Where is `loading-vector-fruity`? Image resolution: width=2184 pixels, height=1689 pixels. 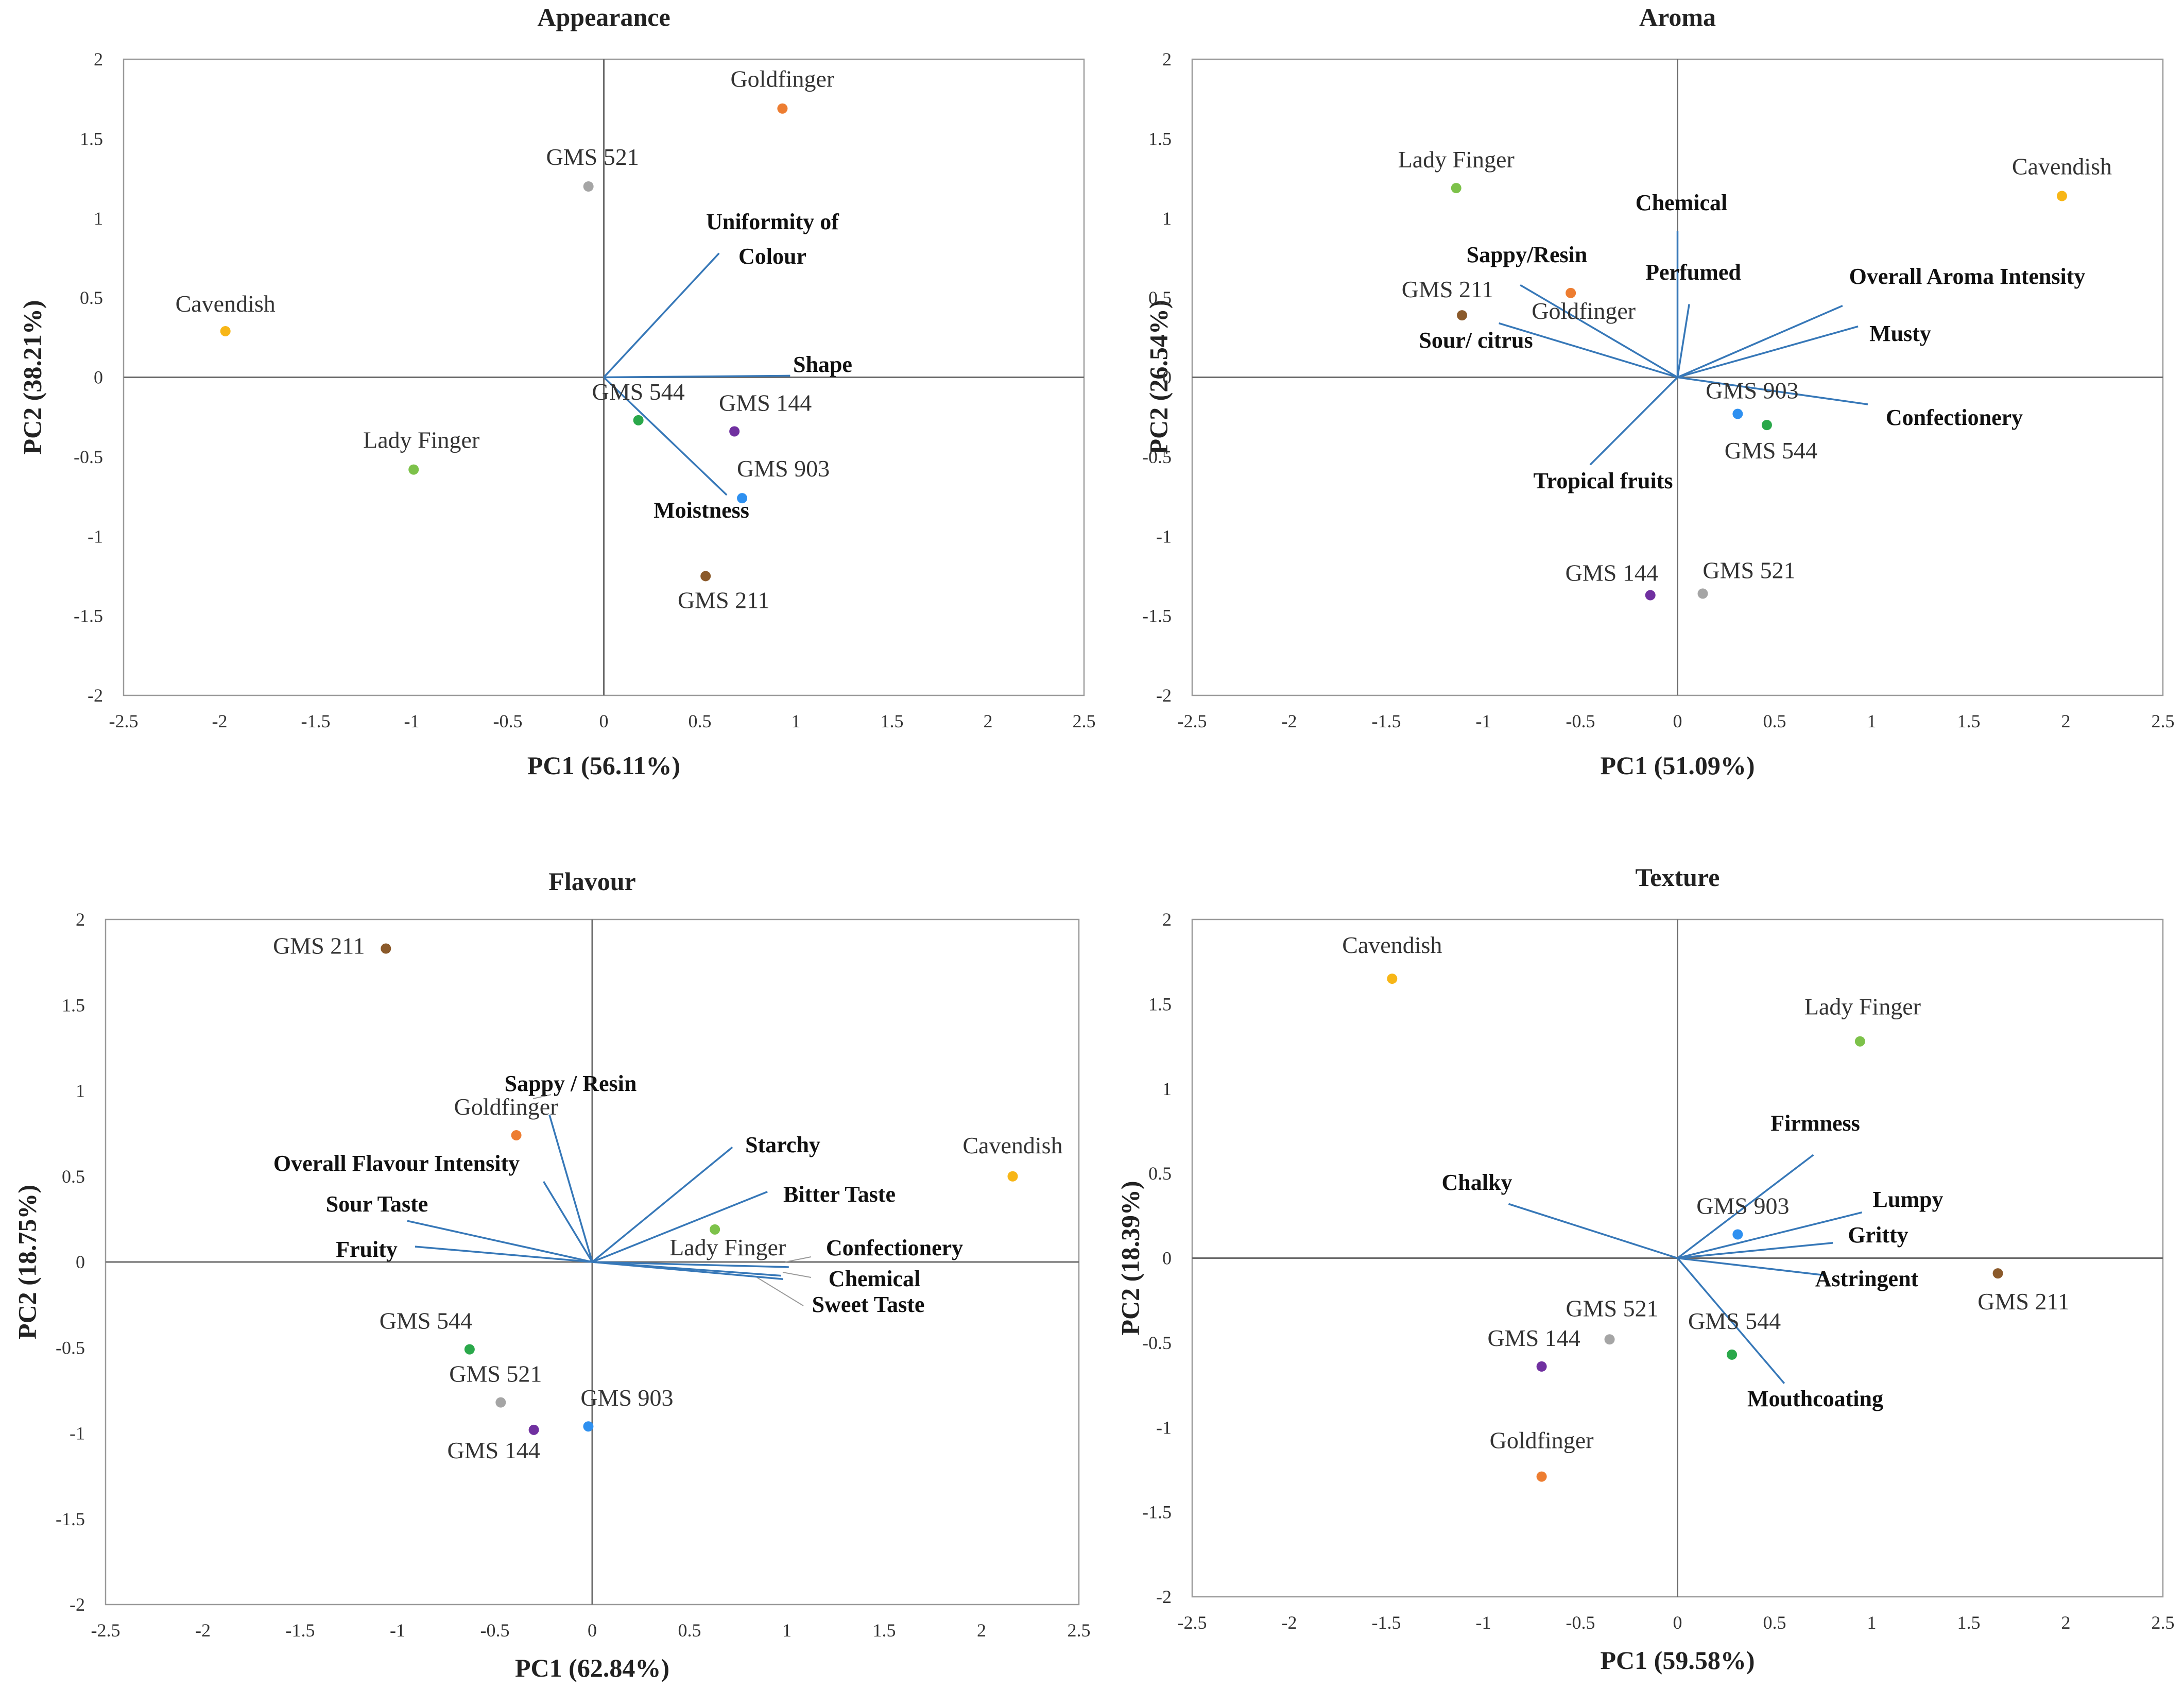
loading-vector-fruity is located at coordinates (504, 1255).